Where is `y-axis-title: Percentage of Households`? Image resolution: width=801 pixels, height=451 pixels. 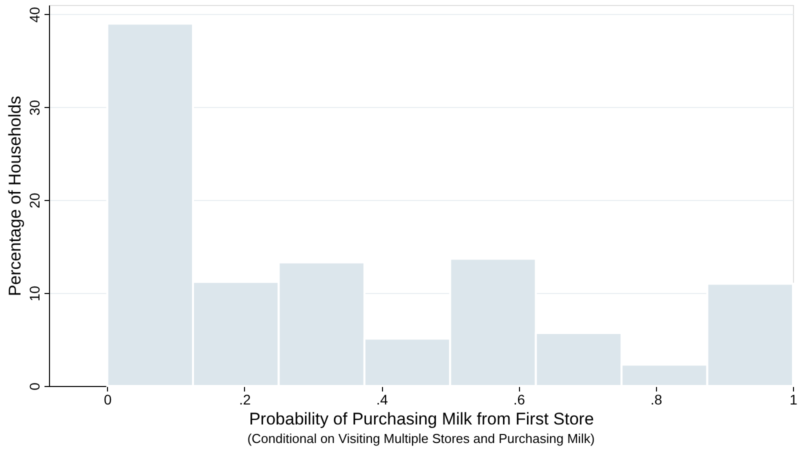 y-axis-title: Percentage of Households is located at coordinates (15, 196).